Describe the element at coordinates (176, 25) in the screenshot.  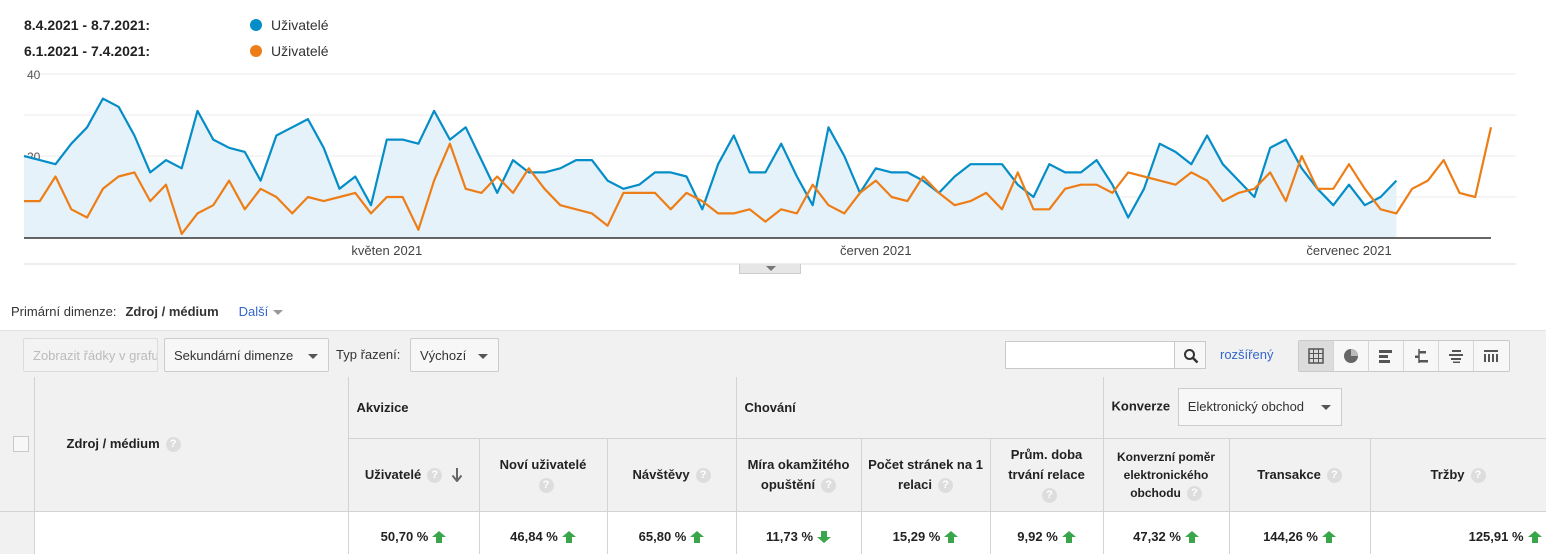
I see `legend-item-current: 8.4.2021 - 8.7.2021: Uživatelé` at that location.